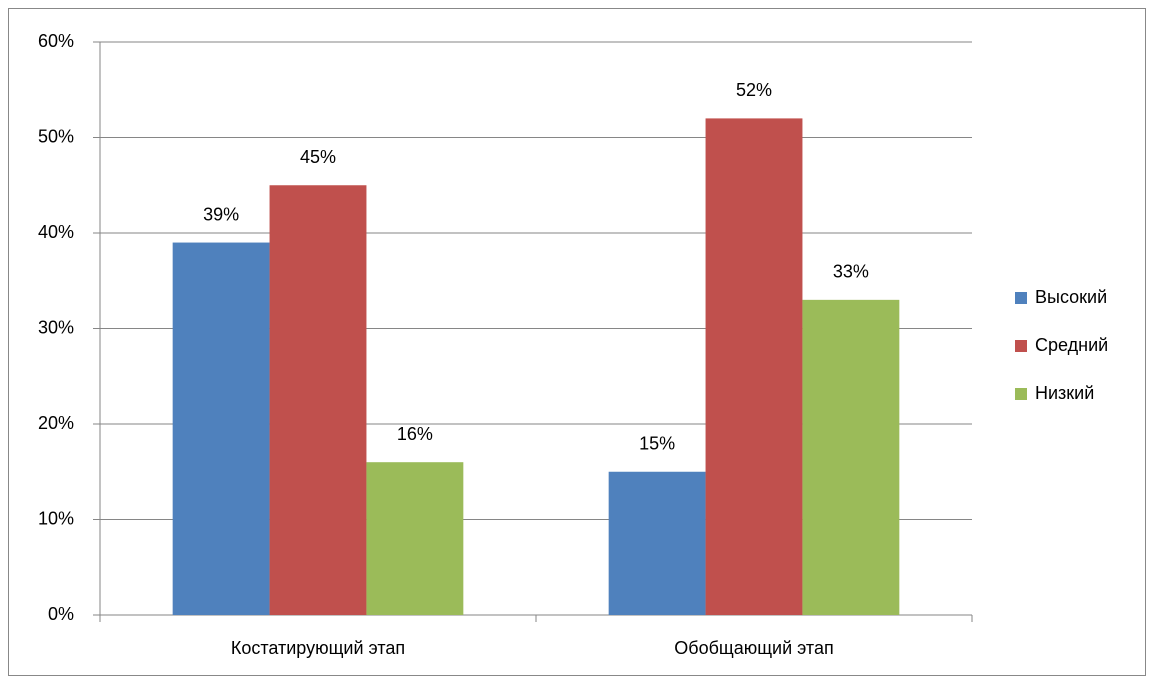  What do you see at coordinates (754, 90) in the screenshot?
I see `value-label: 52%` at bounding box center [754, 90].